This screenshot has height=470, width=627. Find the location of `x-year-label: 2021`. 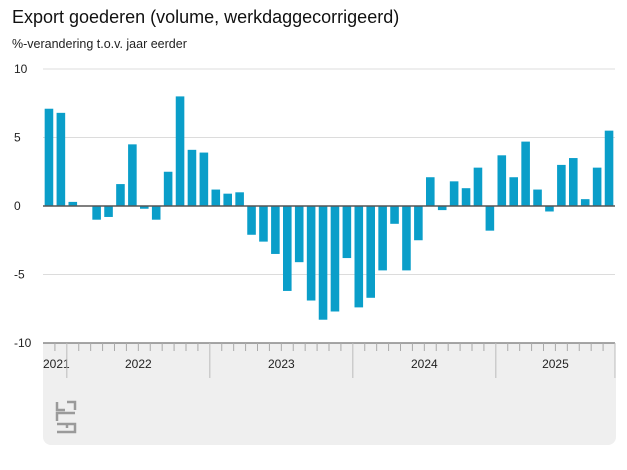

x-year-label: 2021 is located at coordinates (56, 364).